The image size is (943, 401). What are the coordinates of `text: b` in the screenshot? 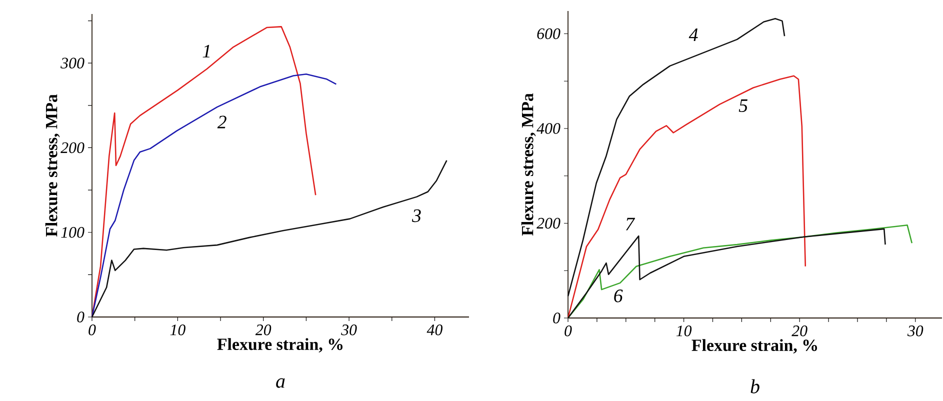 It's located at (755, 386).